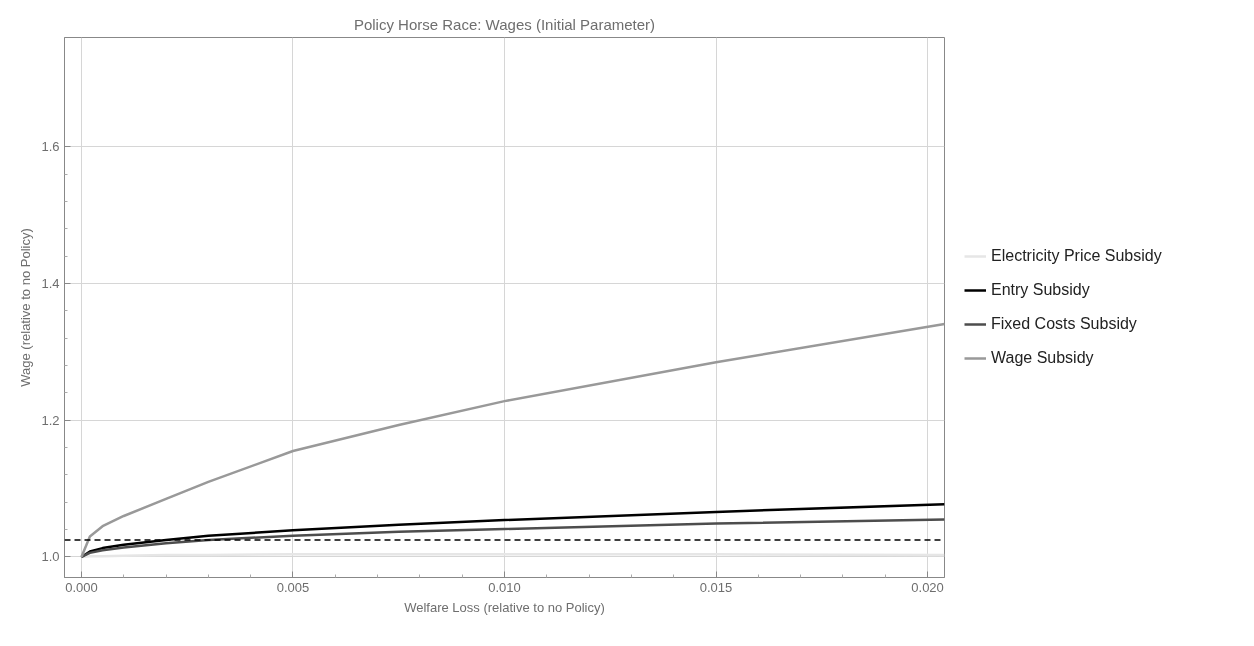  I want to click on legend-label: Wage Subsidy, so click(1042, 358).